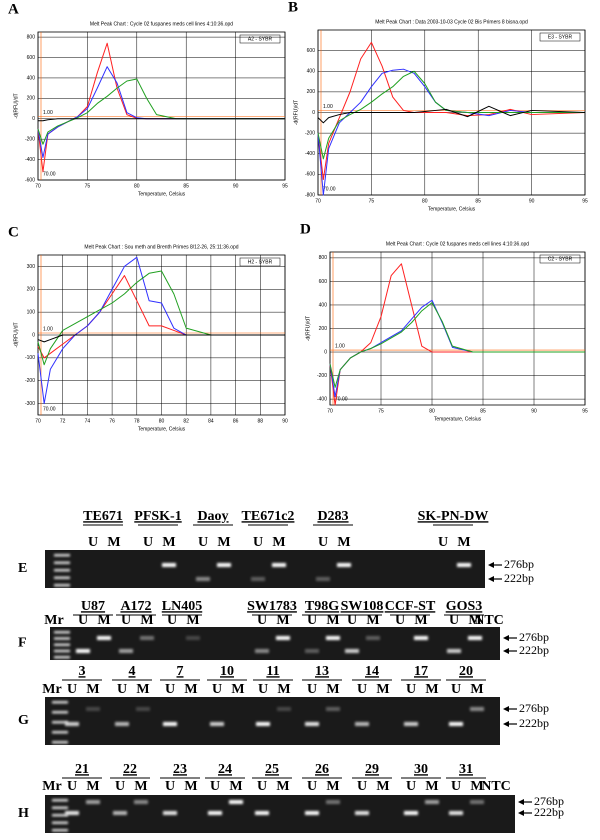 Image resolution: width=600 pixels, height=840 pixels. What do you see at coordinates (182, 606) in the screenshot?
I see `sample-name: LN405` at bounding box center [182, 606].